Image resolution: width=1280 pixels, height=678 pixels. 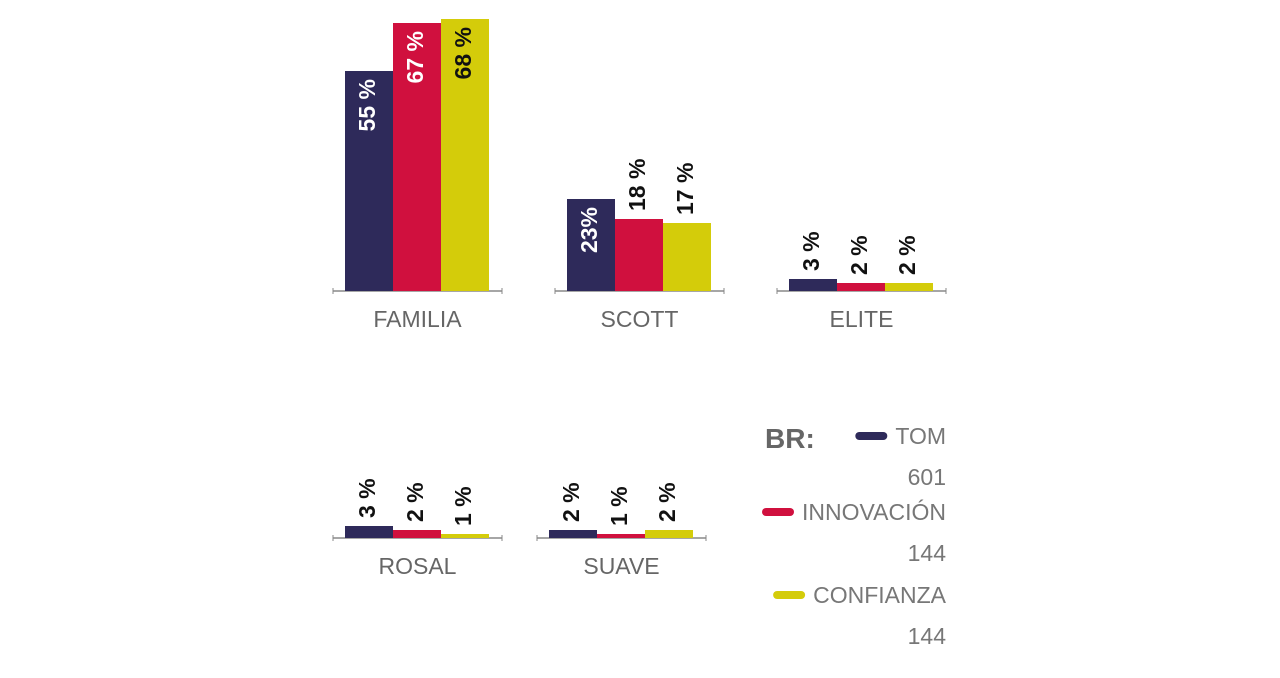 What do you see at coordinates (927, 477) in the screenshot?
I see `legend-count: 601` at bounding box center [927, 477].